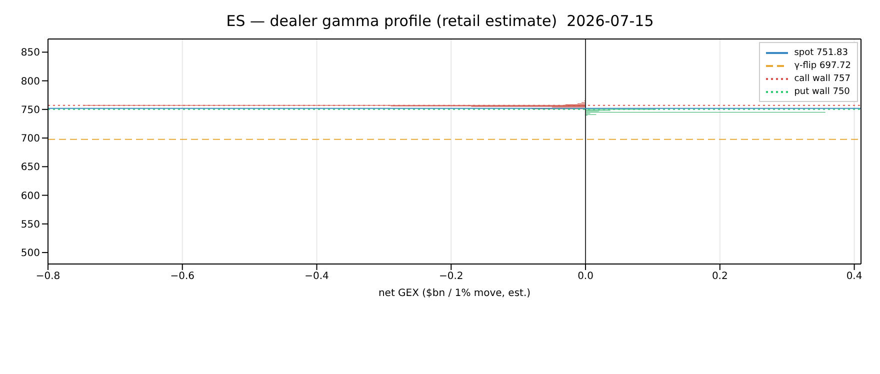 The width and height of the screenshot is (880, 374). I want to click on y-tick-label: 800, so click(30, 82).